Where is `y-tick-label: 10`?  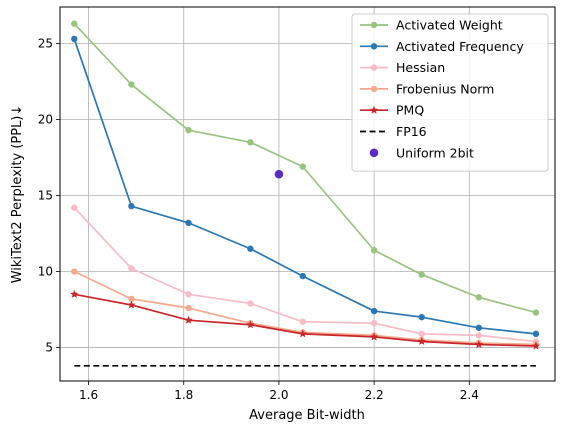 y-tick-label: 10 is located at coordinates (45, 272).